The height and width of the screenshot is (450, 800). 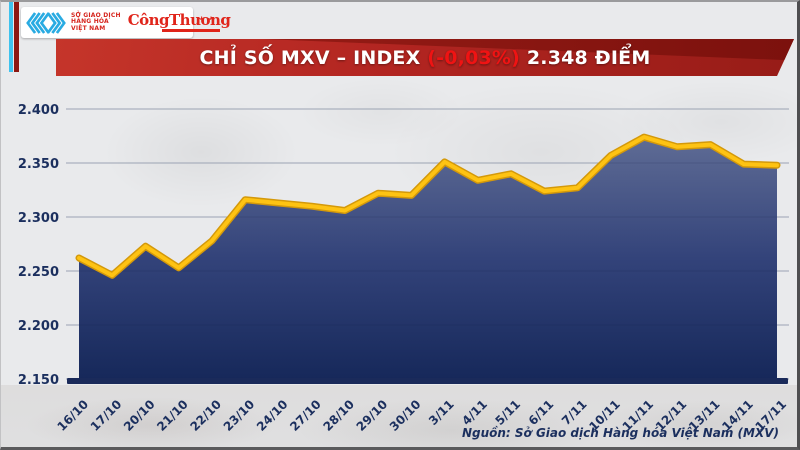 What do you see at coordinates (541, 412) in the screenshot?
I see `x-axis-label: 6/11` at bounding box center [541, 412].